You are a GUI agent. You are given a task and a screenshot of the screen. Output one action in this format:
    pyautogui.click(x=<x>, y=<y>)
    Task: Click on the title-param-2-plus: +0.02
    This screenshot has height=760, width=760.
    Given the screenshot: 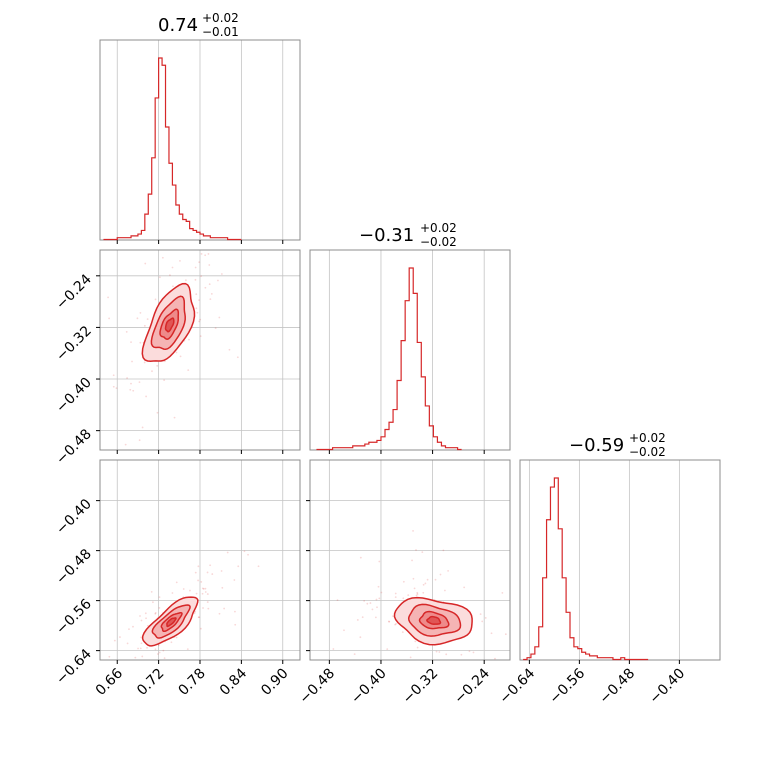 What is the action you would take?
    pyautogui.click(x=438, y=228)
    